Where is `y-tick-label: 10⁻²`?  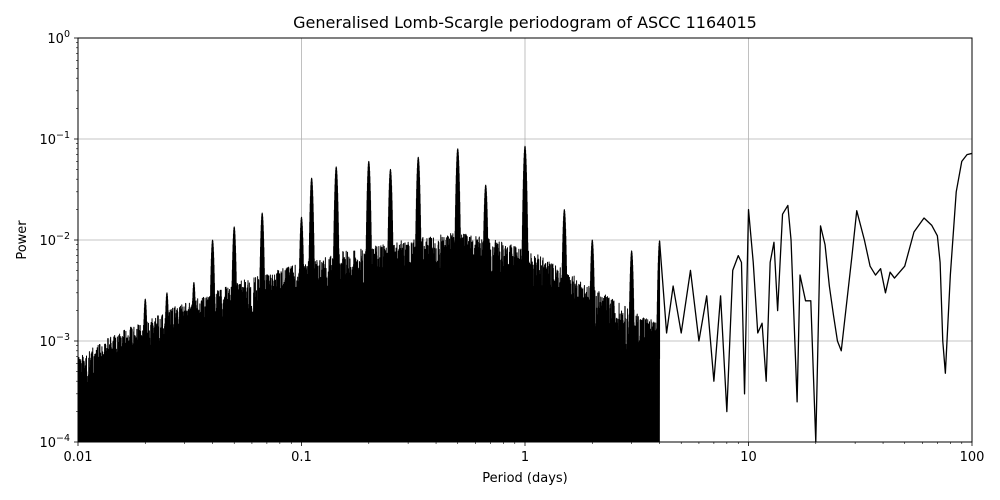 y-tick-label: 10⁻² is located at coordinates (54, 240).